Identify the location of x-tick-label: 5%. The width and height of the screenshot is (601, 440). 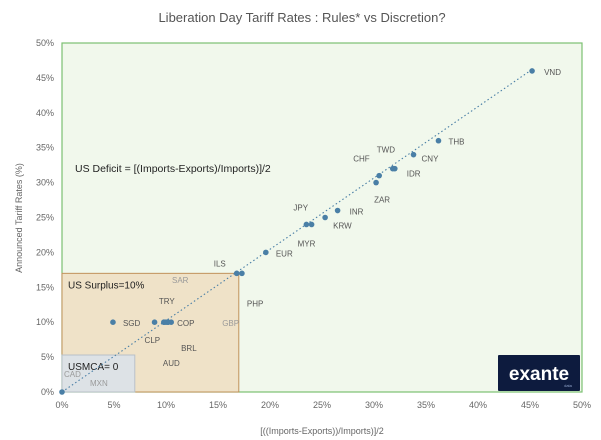
(113, 405).